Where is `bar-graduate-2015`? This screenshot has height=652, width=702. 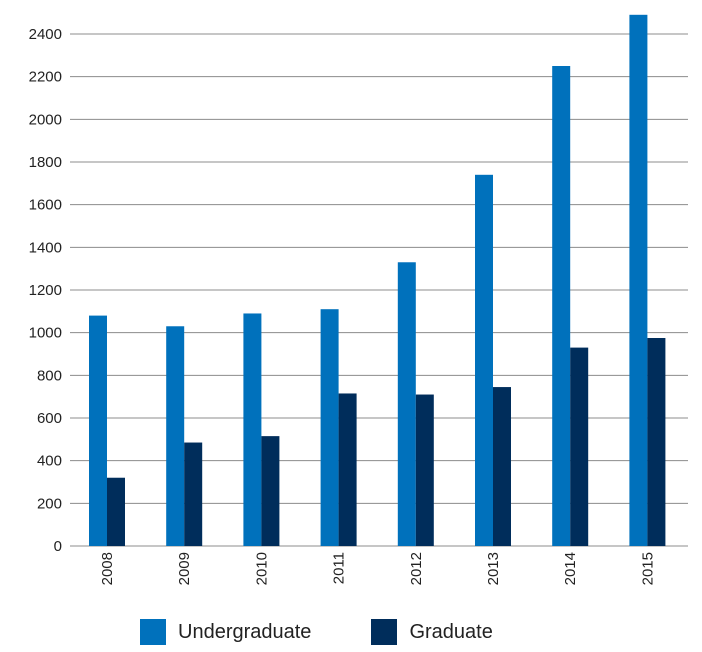 bar-graduate-2015 is located at coordinates (656, 442).